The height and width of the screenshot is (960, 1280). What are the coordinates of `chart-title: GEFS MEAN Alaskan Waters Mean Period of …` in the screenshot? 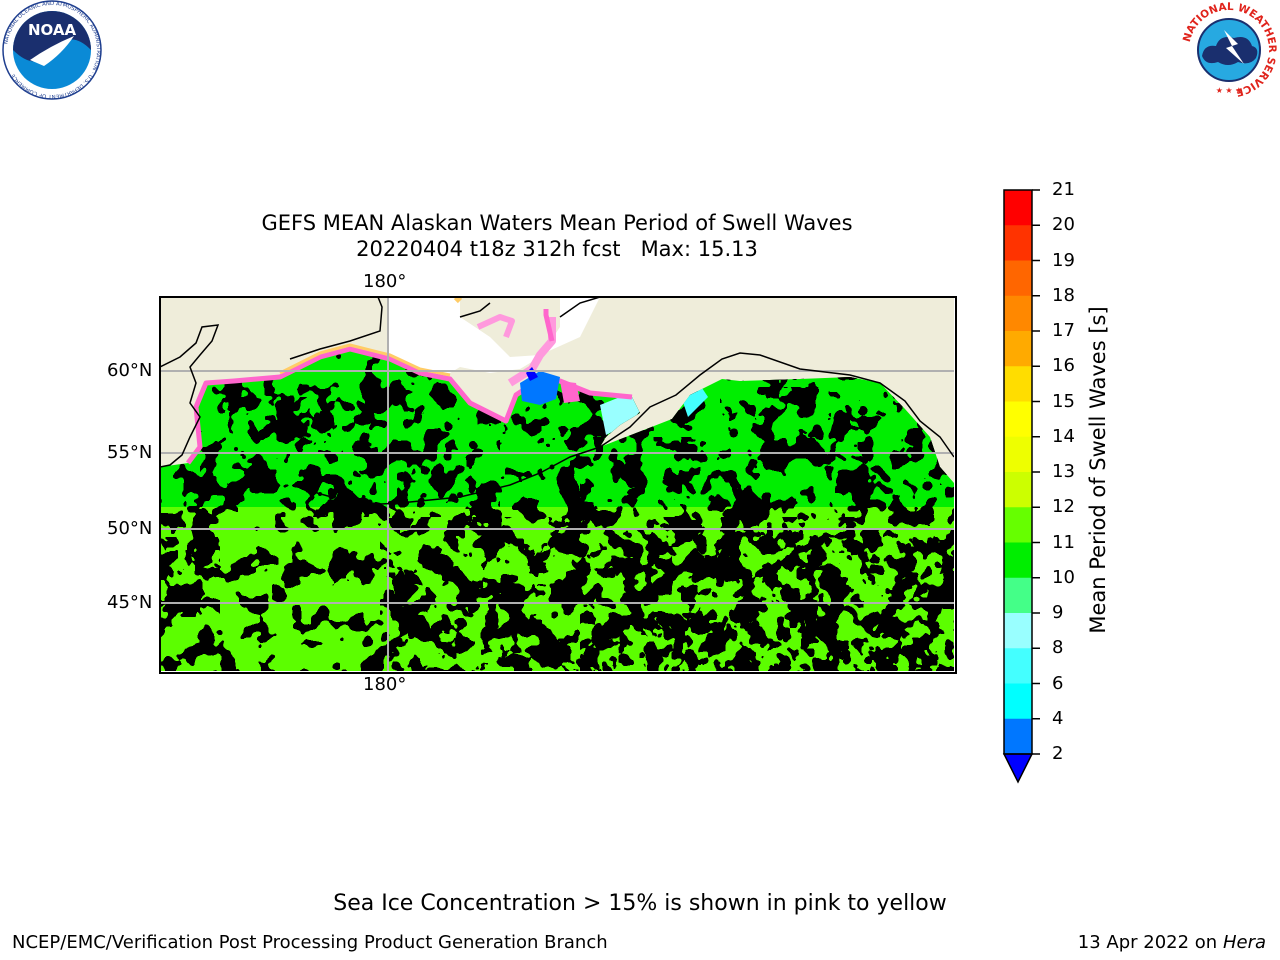 It's located at (557, 223).